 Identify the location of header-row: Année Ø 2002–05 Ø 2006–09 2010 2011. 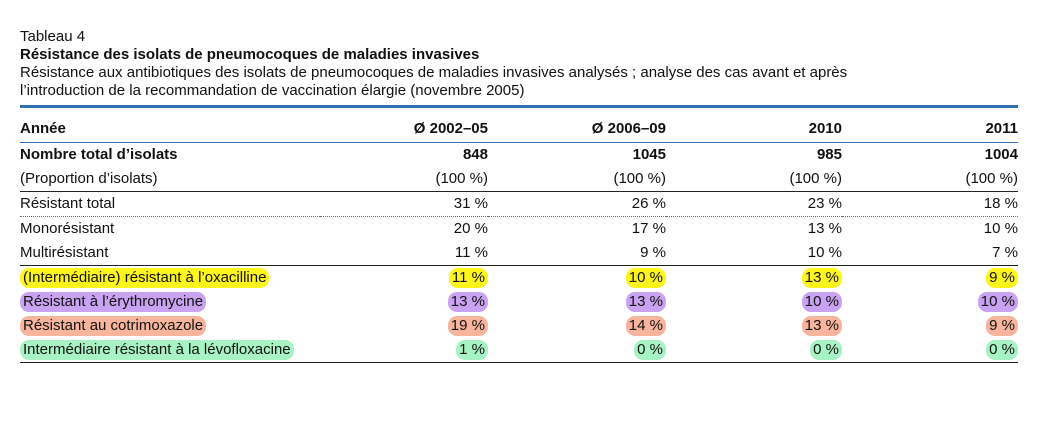
(519, 129).